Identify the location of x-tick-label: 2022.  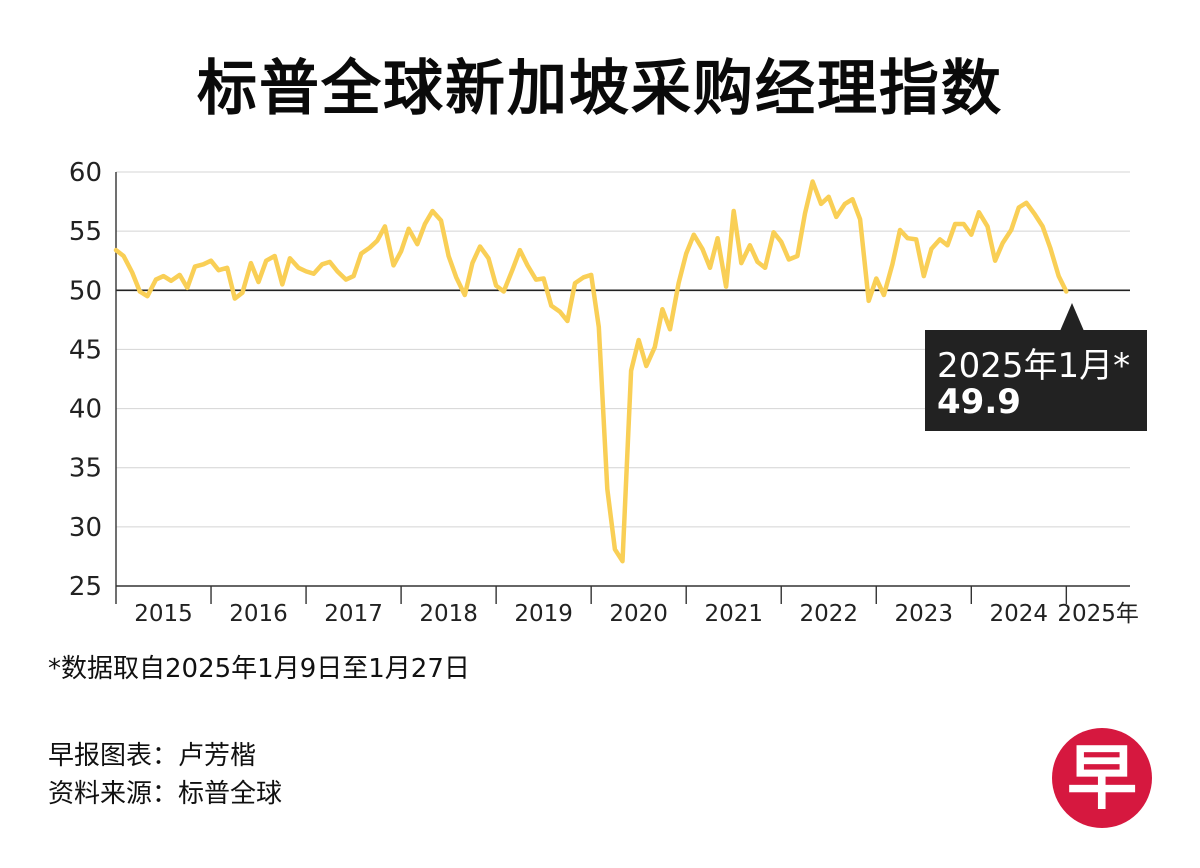
(828, 614).